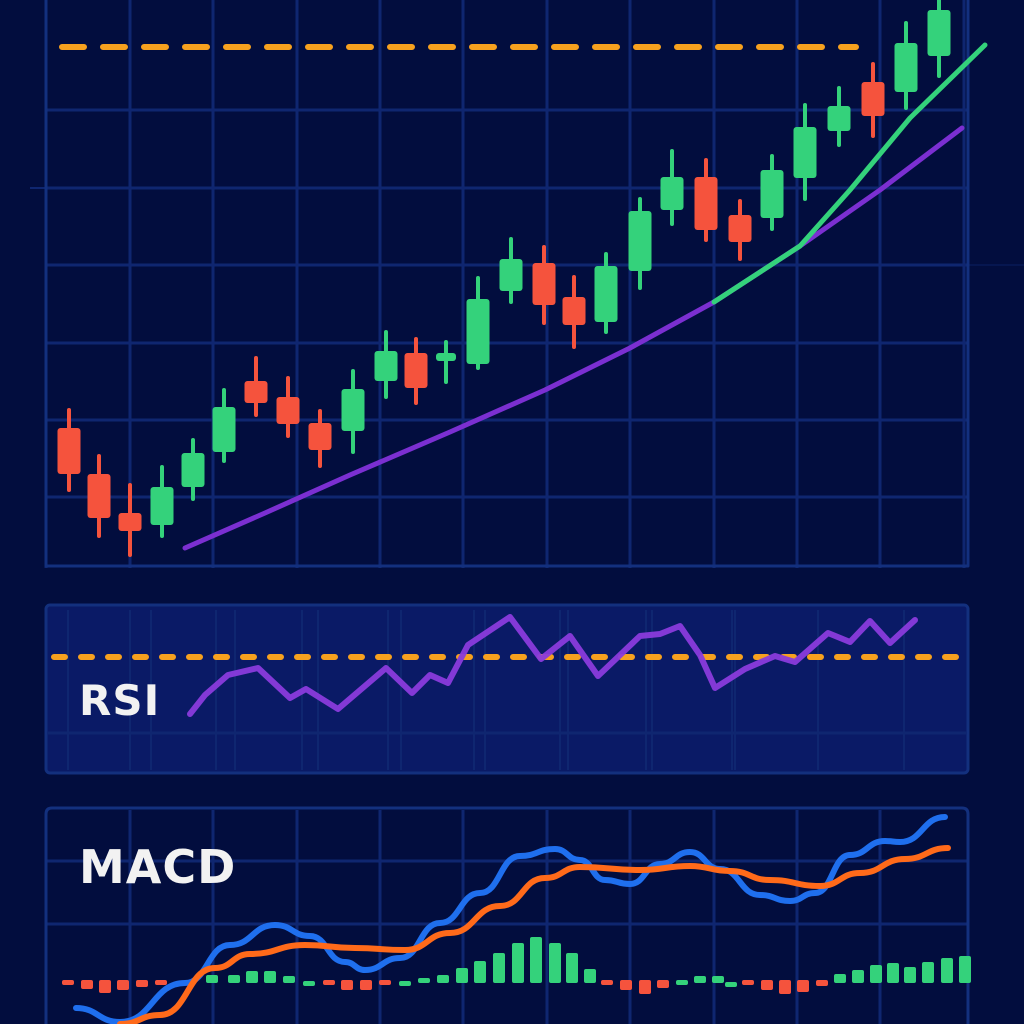 The width and height of the screenshot is (1024, 1024). I want to click on fast-moving-average-line, so click(849, 173).